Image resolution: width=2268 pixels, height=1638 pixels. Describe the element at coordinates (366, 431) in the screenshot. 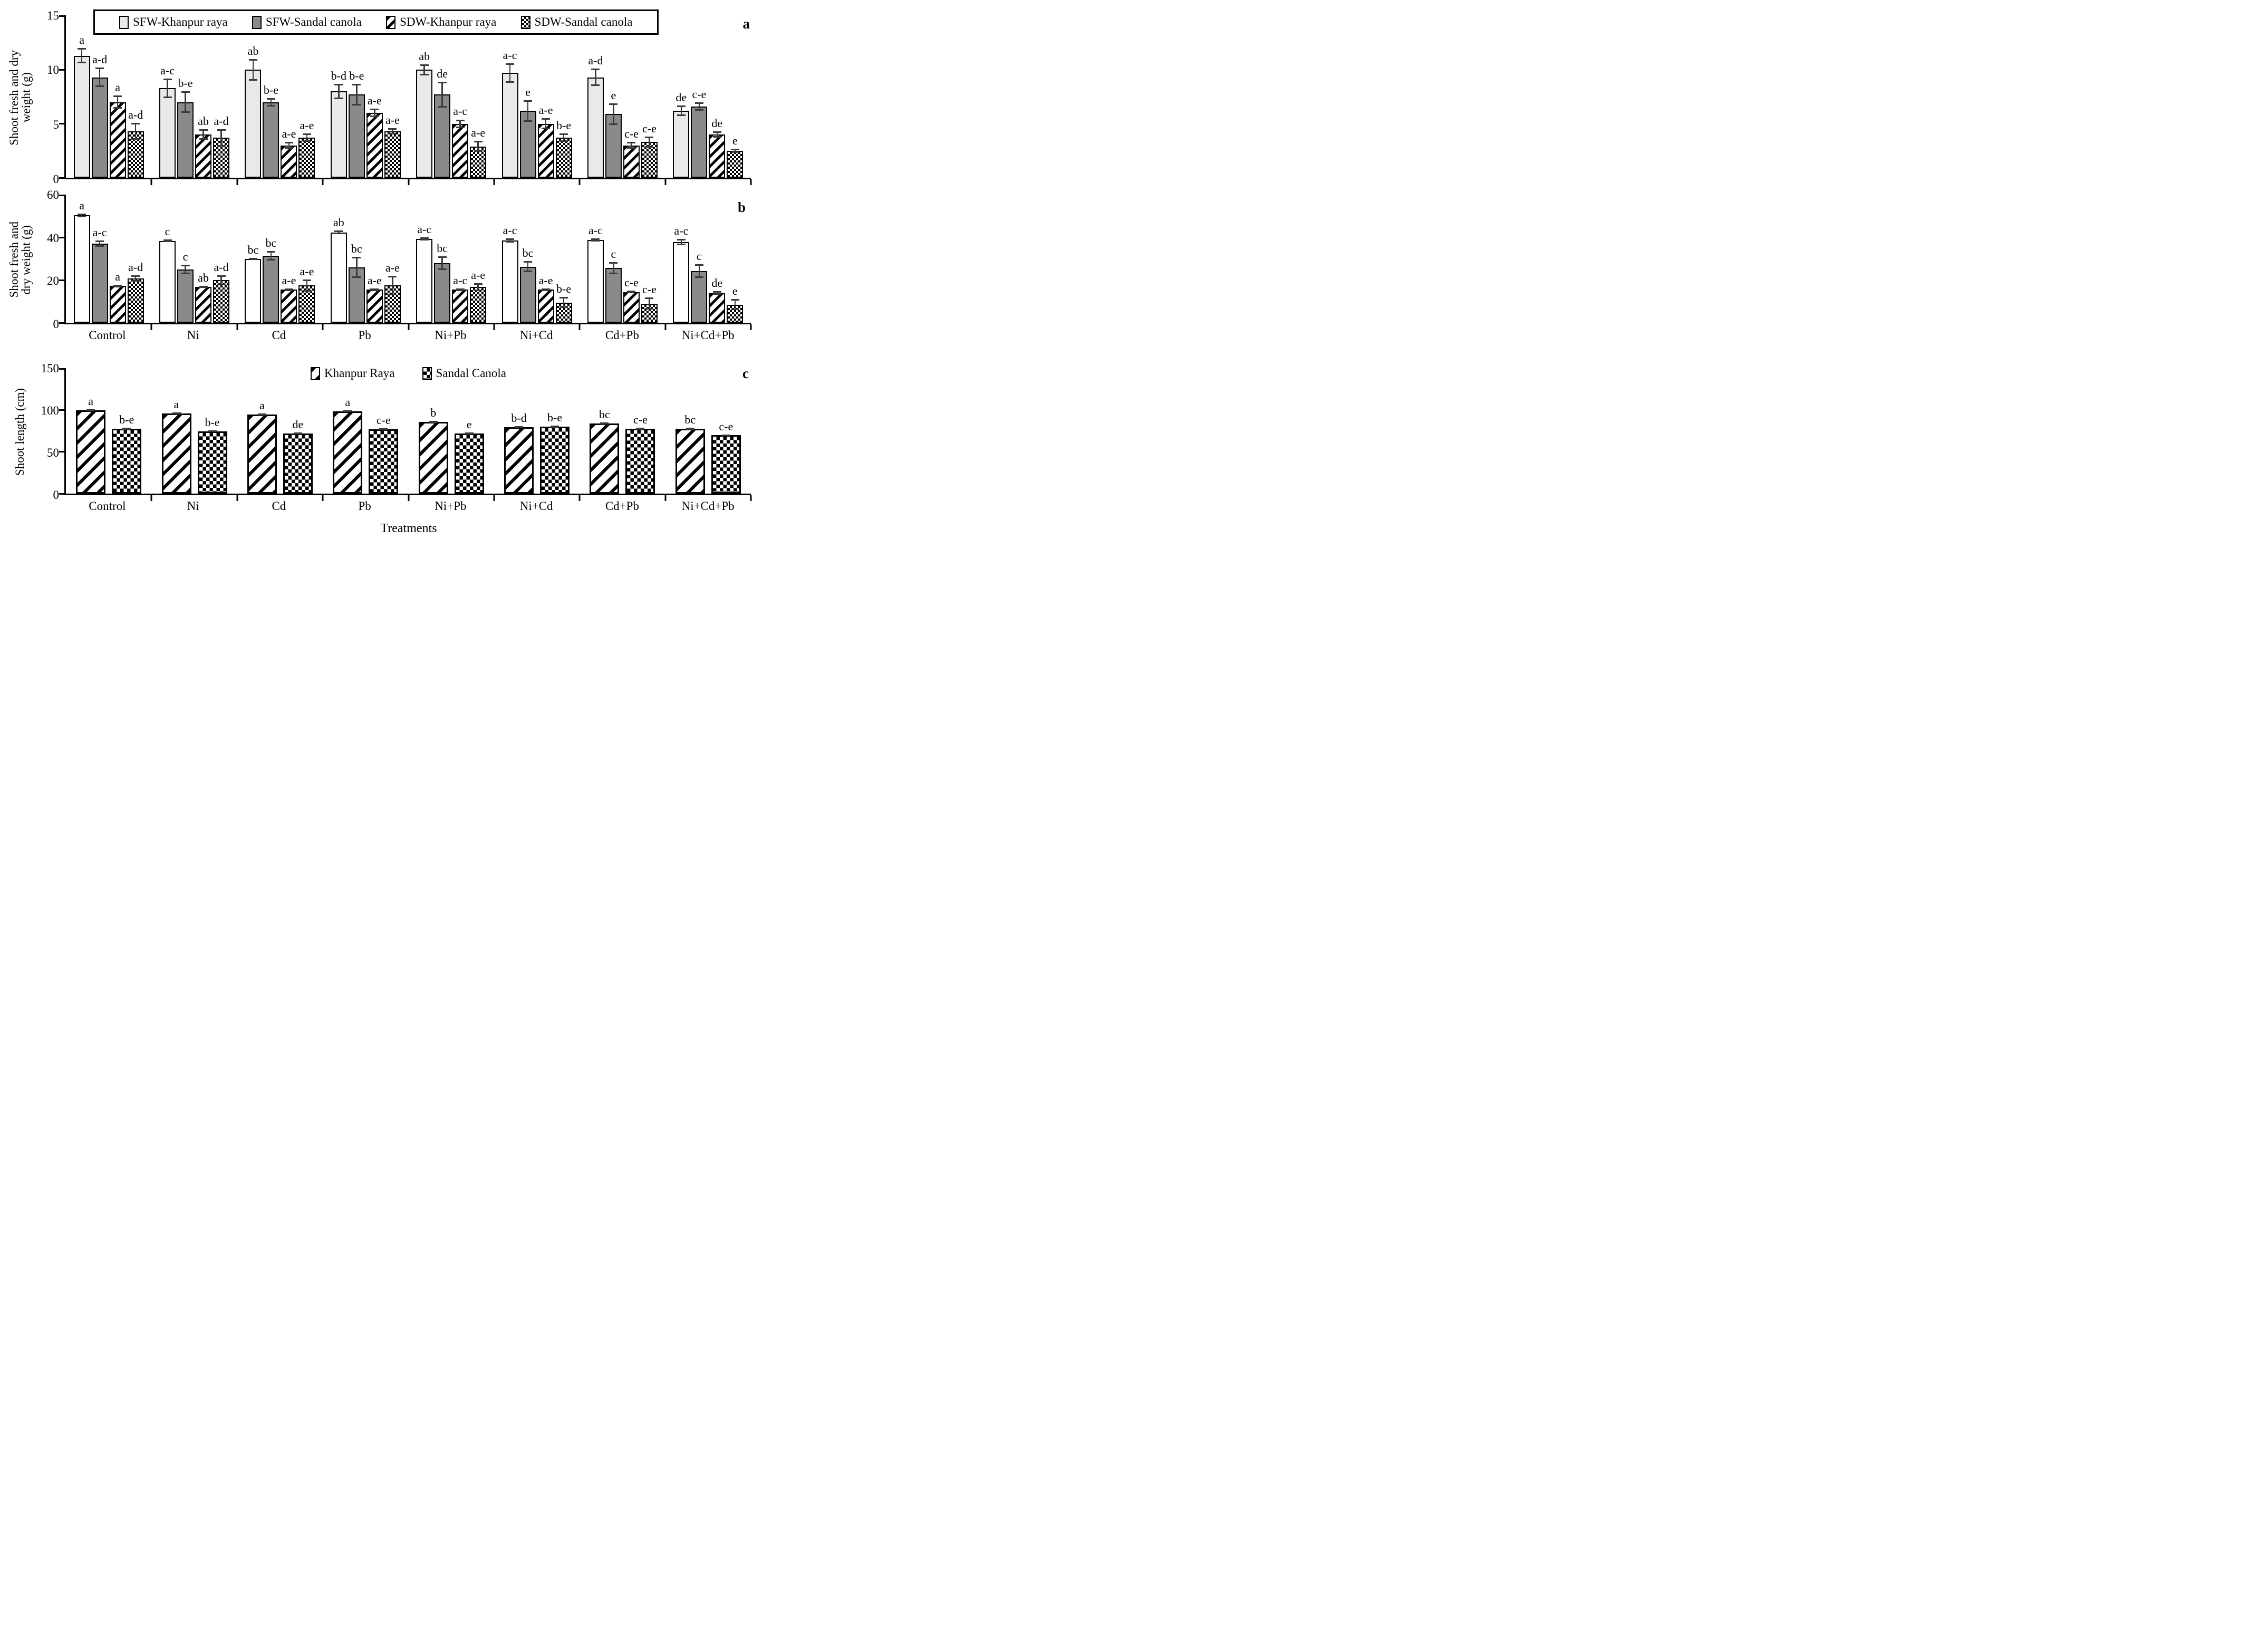

I see `group-pb: a c-e` at that location.